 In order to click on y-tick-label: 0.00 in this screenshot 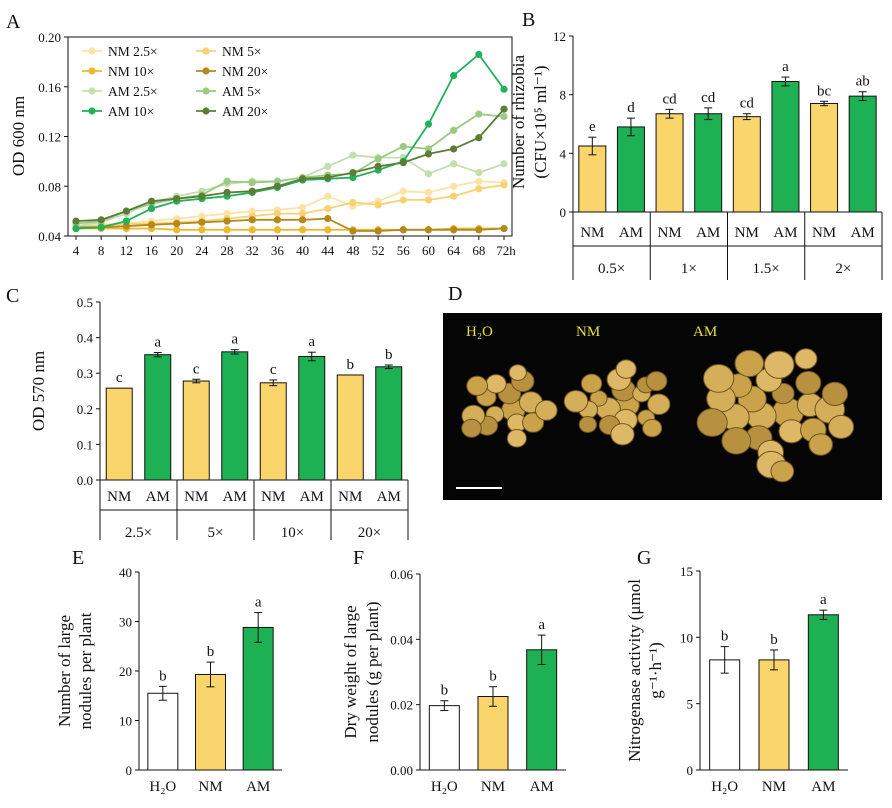, I will do `click(401, 770)`.